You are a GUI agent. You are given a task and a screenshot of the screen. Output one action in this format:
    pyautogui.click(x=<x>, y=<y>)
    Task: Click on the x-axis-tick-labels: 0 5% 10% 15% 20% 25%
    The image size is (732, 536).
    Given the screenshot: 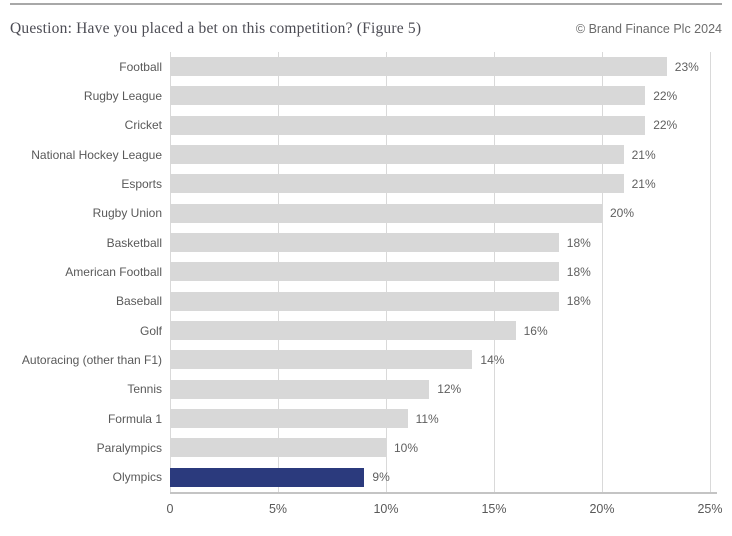 What is the action you would take?
    pyautogui.click(x=444, y=512)
    